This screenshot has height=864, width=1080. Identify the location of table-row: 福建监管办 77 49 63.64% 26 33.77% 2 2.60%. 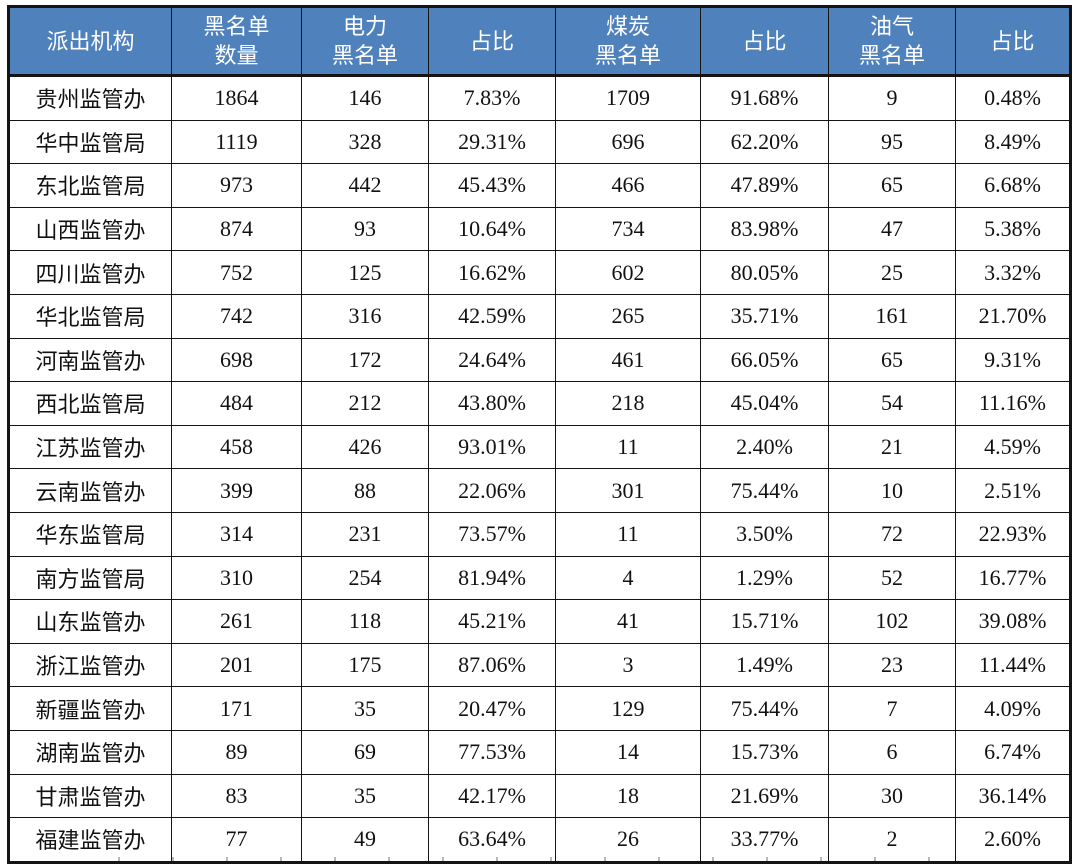
(539, 840).